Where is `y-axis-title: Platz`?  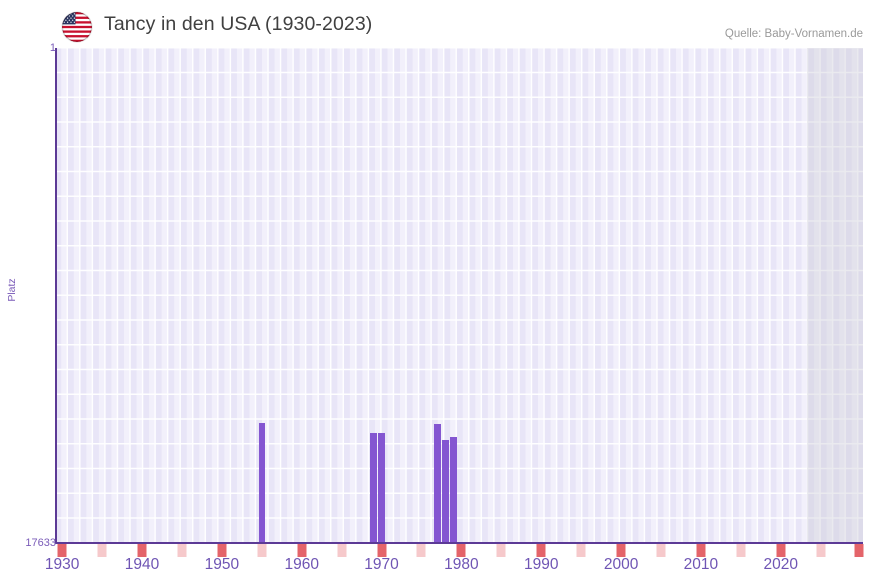 y-axis-title: Platz is located at coordinates (12, 290).